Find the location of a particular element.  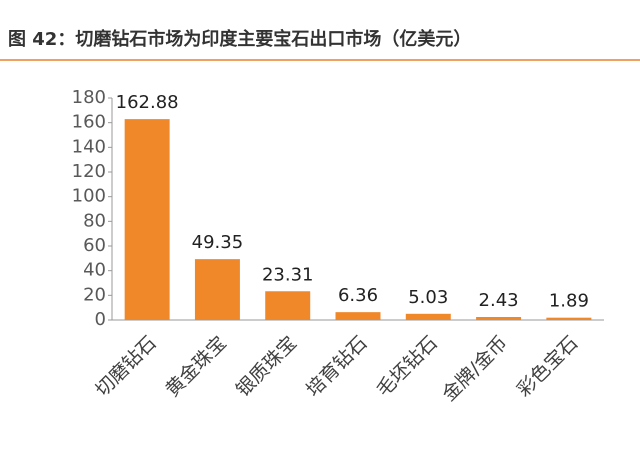

data-label: 49.35 is located at coordinates (218, 242).